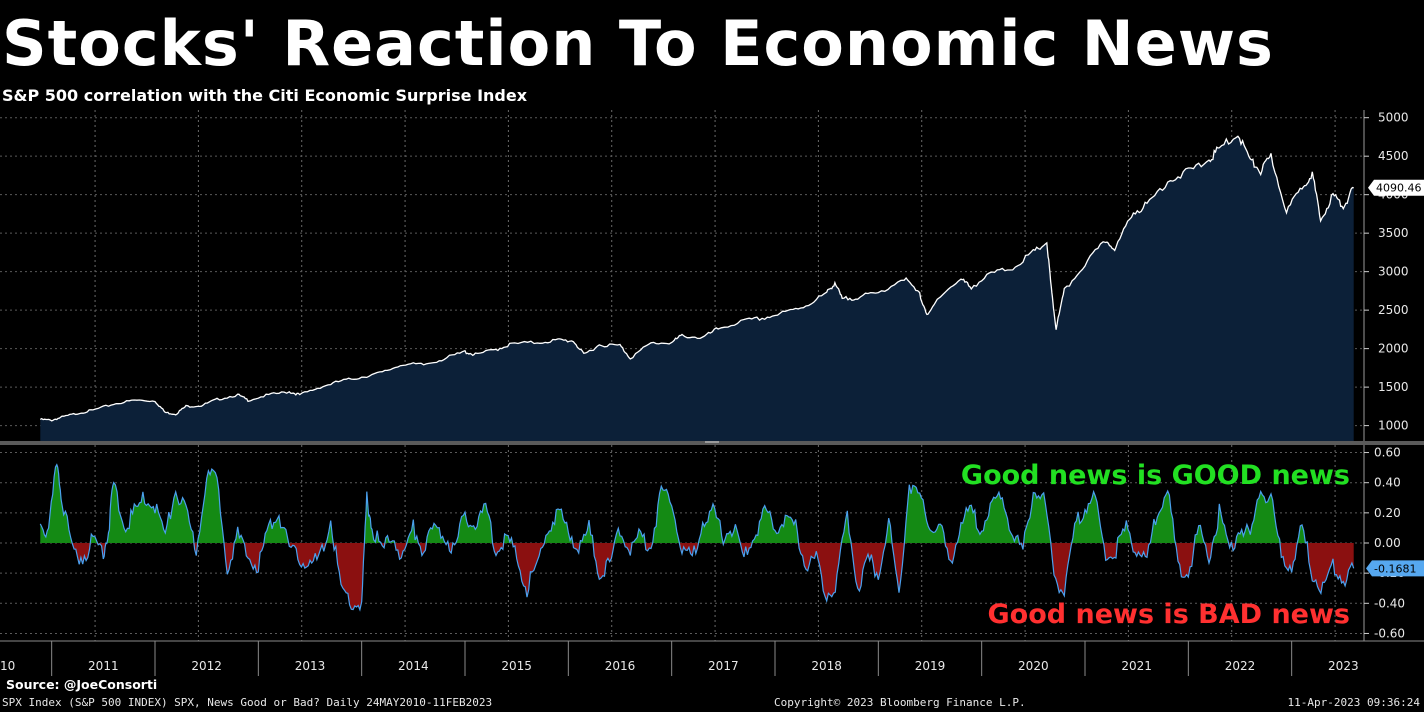  Describe the element at coordinates (1136, 666) in the screenshot. I see `x-tick-label: 2021` at that location.